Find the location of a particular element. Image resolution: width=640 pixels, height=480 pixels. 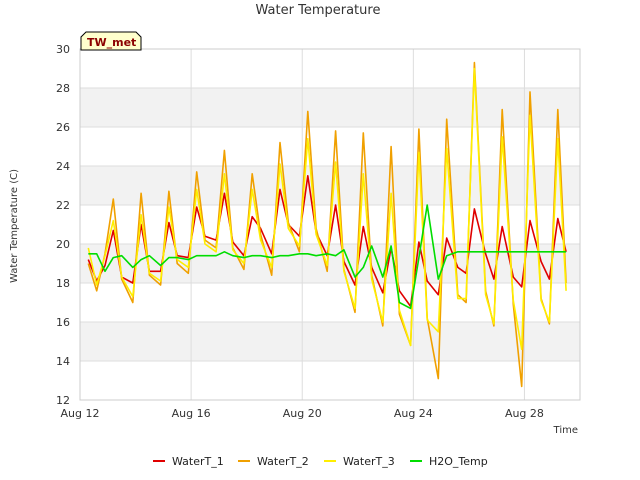

x-axis-label: Time is located at coordinates (565, 430).